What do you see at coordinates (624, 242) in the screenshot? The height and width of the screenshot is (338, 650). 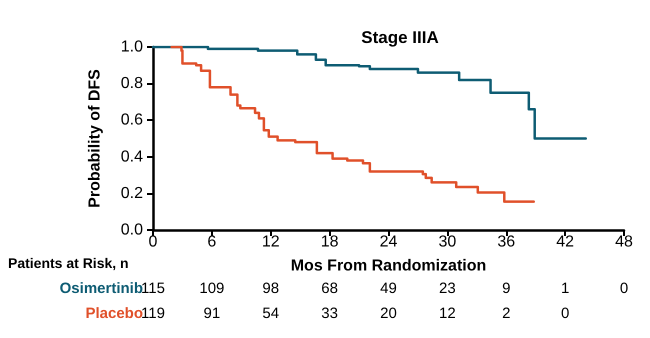 I see `x-tick-label: 48` at bounding box center [624, 242].